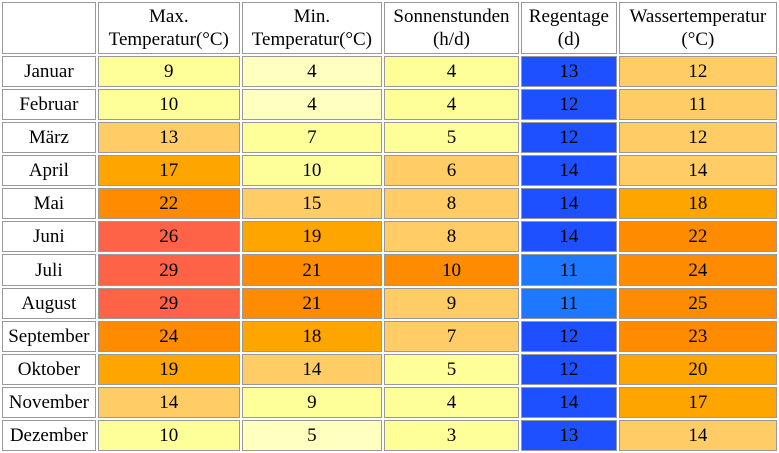 The image size is (779, 453). I want to click on month-label: August, so click(49, 303).